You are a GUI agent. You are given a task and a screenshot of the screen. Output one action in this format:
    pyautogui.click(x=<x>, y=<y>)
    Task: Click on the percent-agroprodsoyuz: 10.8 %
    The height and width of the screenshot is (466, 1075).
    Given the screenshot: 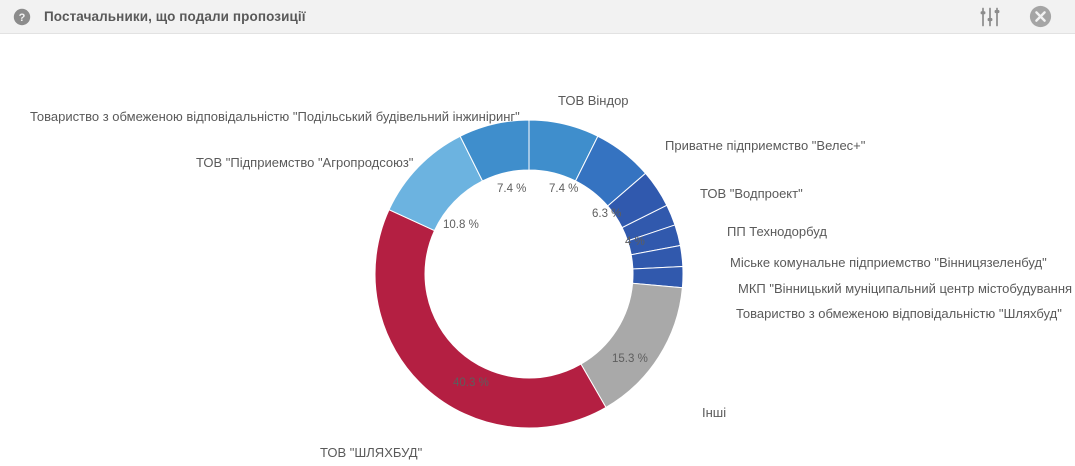 What is the action you would take?
    pyautogui.click(x=461, y=225)
    